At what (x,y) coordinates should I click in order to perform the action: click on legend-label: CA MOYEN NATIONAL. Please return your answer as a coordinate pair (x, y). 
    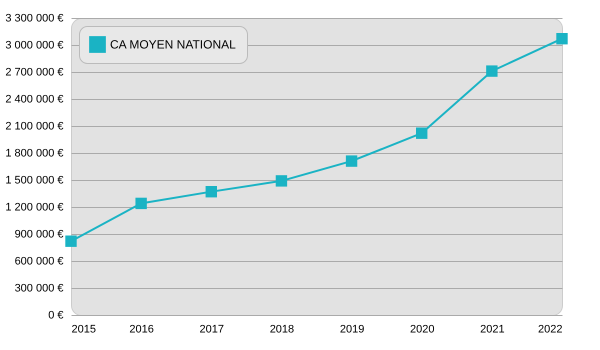
    Looking at the image, I should click on (173, 45).